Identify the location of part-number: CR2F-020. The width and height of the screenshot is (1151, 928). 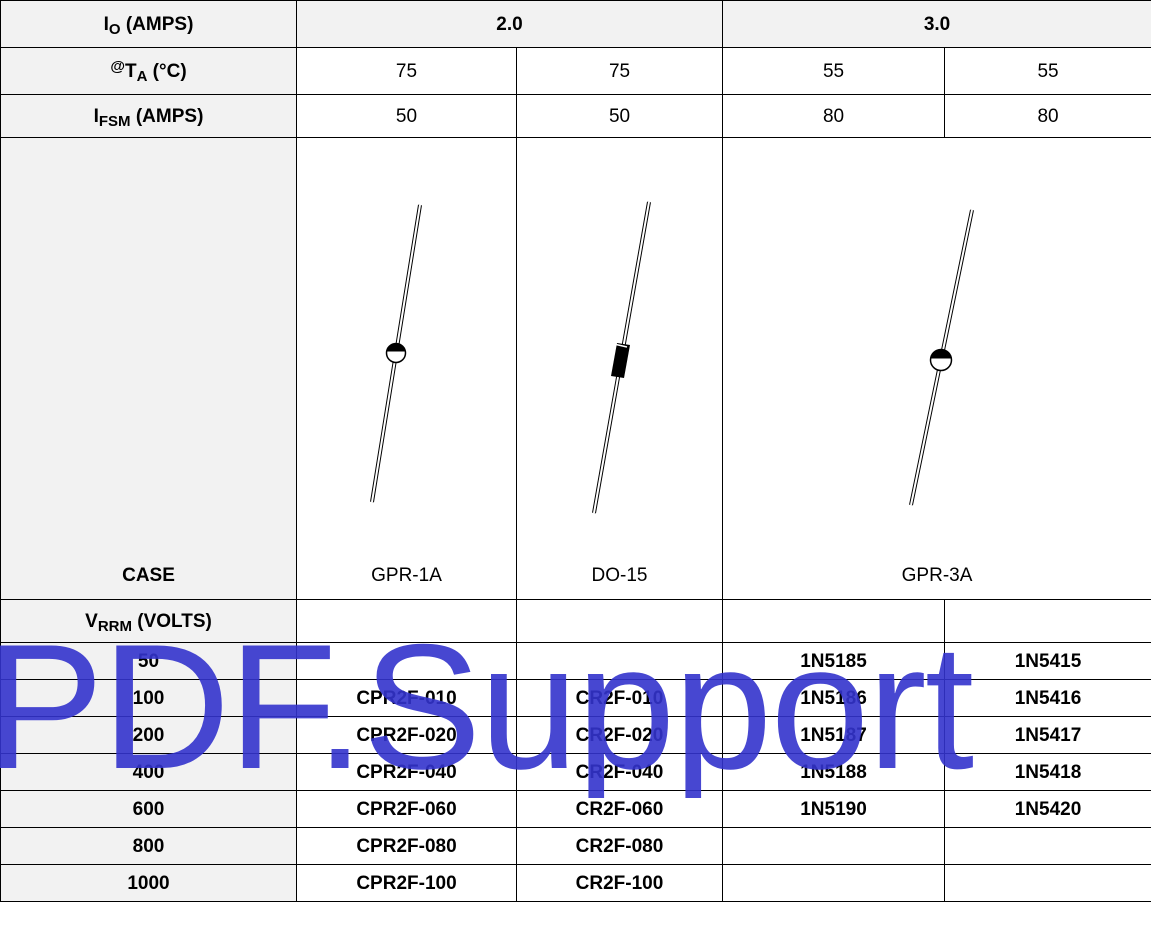
(619, 735).